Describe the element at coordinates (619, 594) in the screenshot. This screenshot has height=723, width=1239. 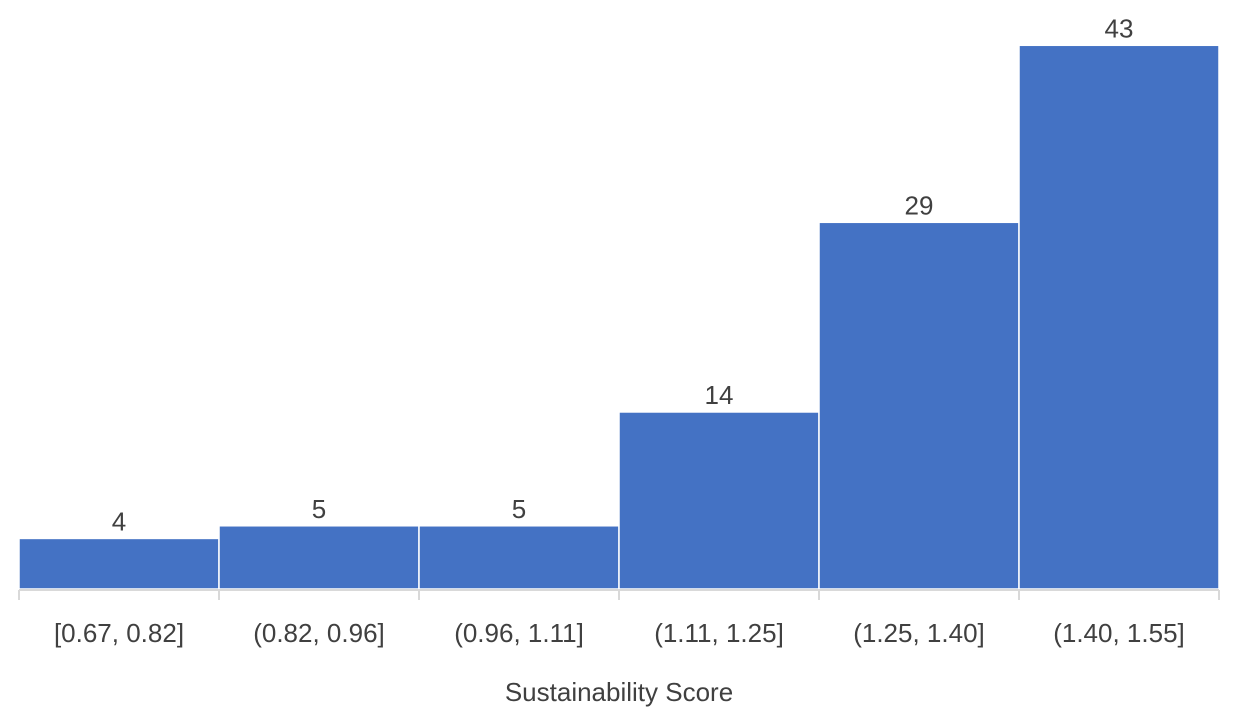
I see `x-axis` at that location.